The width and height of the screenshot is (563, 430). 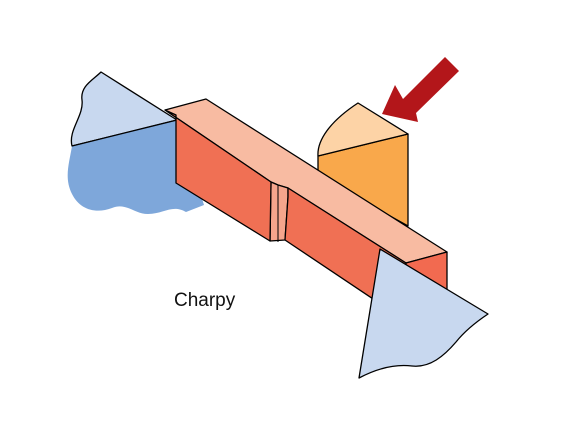 What do you see at coordinates (363, 164) in the screenshot?
I see `striker` at bounding box center [363, 164].